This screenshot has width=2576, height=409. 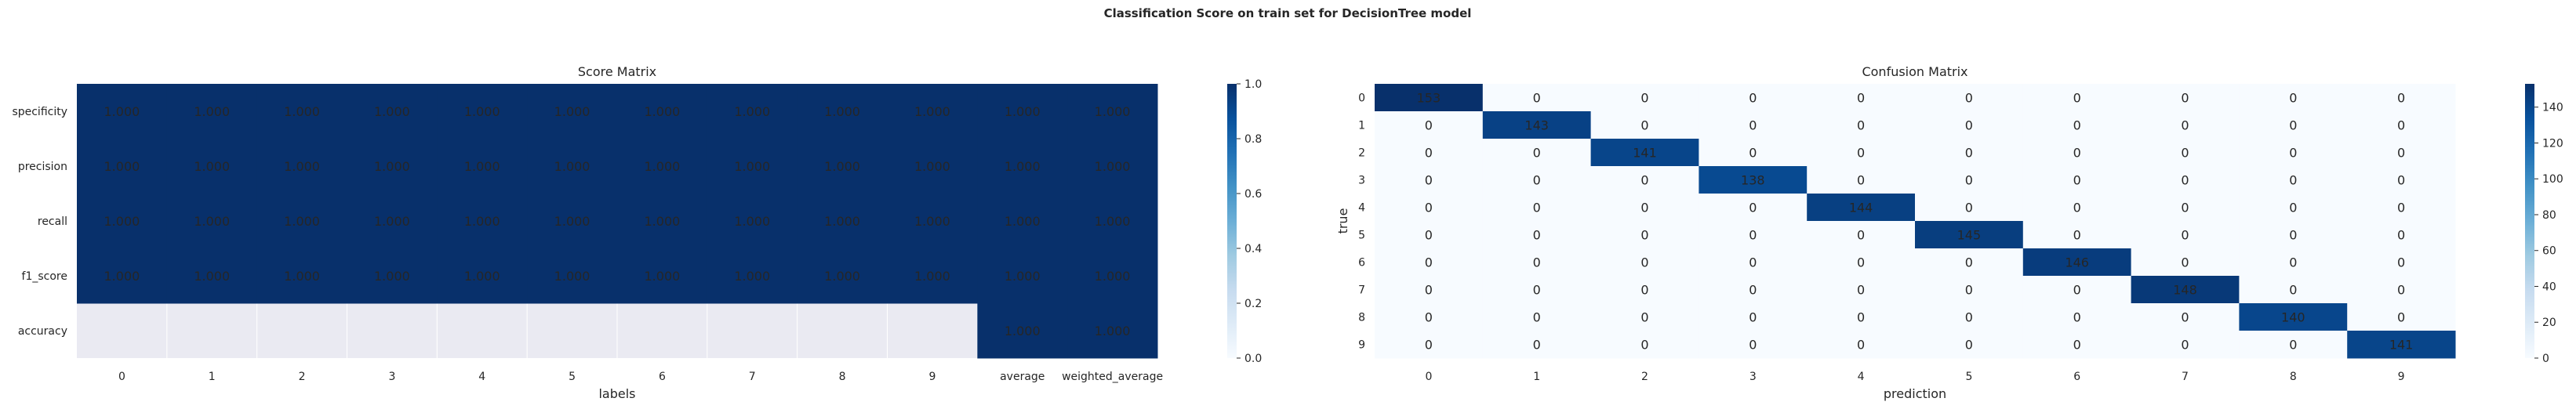 I want to click on y-tick-label: 5, so click(x=1361, y=236).